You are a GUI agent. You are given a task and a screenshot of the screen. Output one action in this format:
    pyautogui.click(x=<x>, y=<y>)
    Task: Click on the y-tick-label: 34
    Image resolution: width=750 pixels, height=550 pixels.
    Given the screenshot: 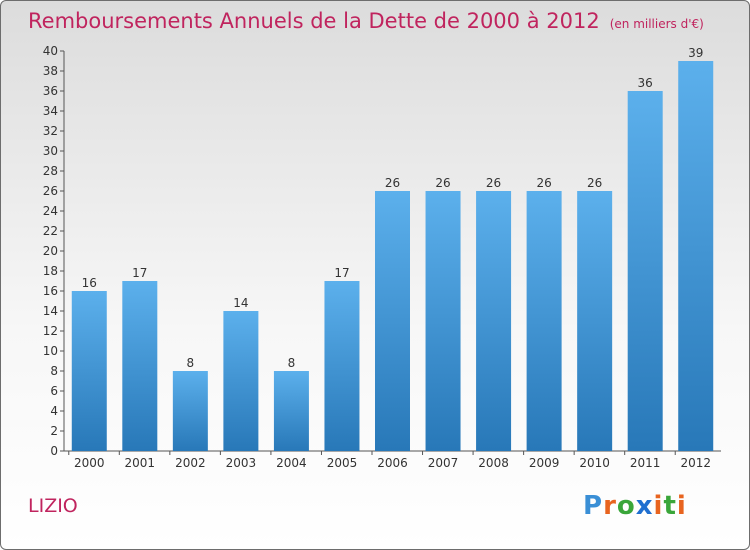 What is the action you would take?
    pyautogui.click(x=50, y=111)
    